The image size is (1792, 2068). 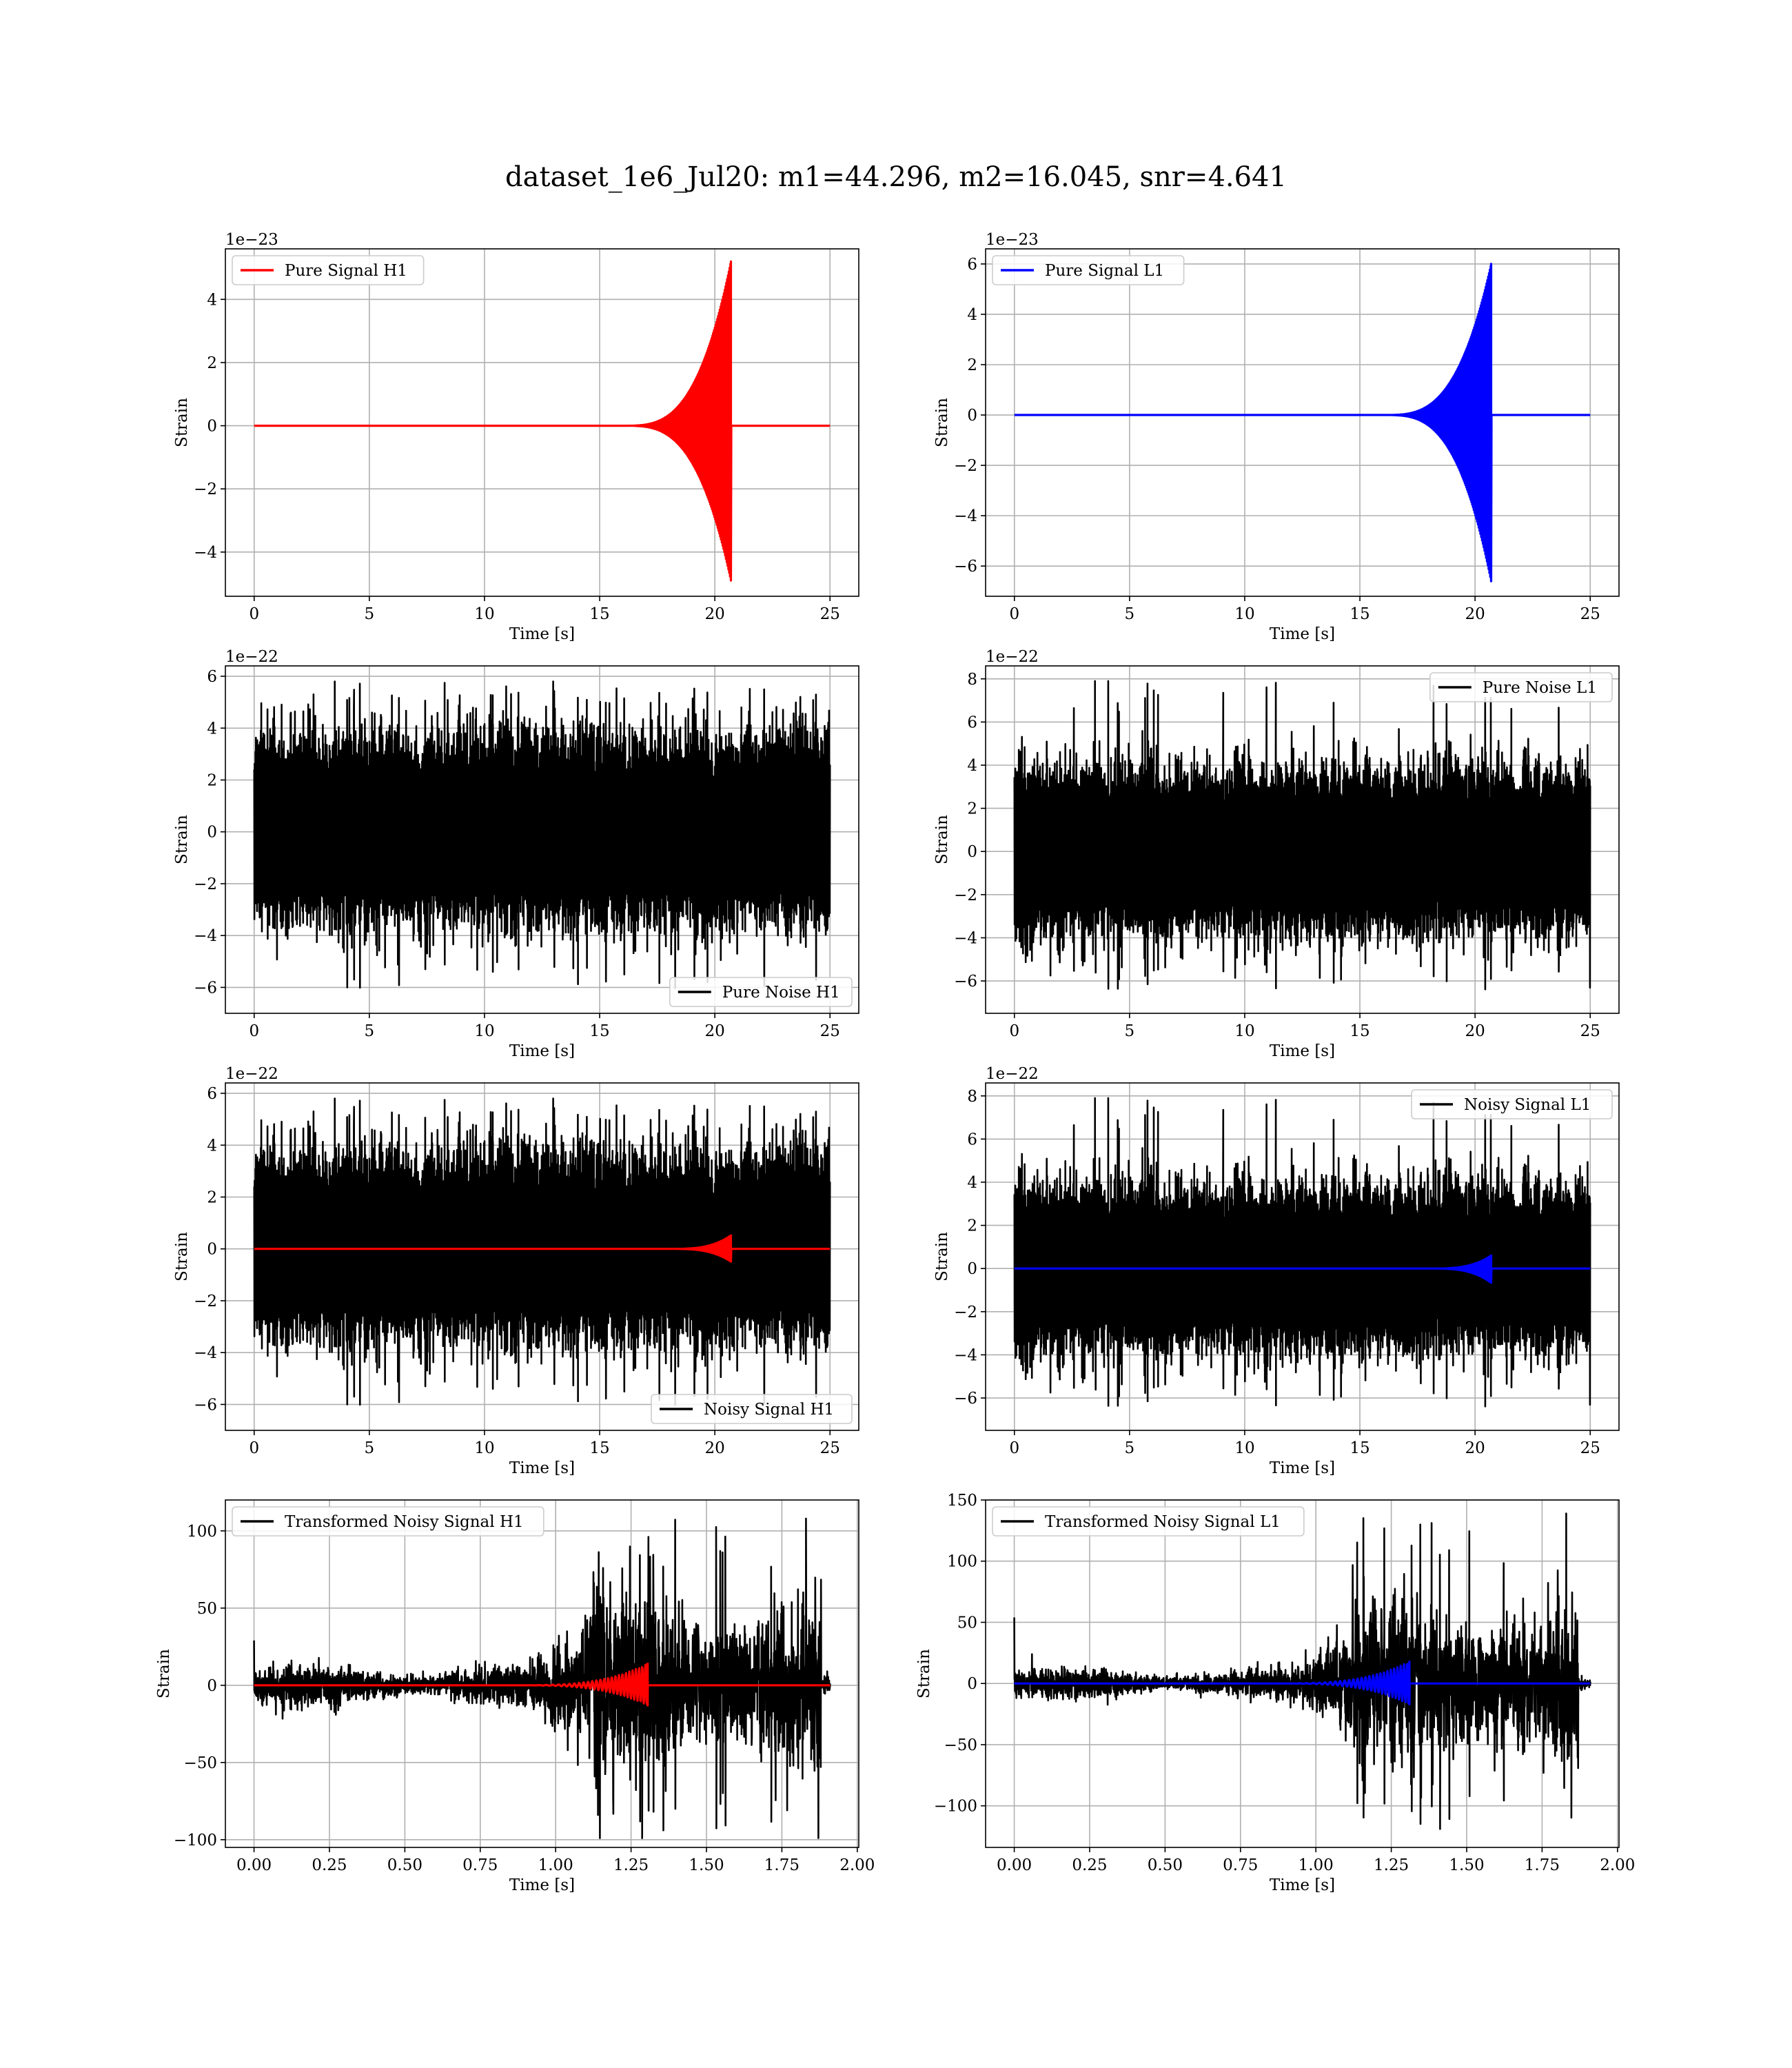 What do you see at coordinates (955, 1807) in the screenshot?
I see `y-tick-label: −100` at bounding box center [955, 1807].